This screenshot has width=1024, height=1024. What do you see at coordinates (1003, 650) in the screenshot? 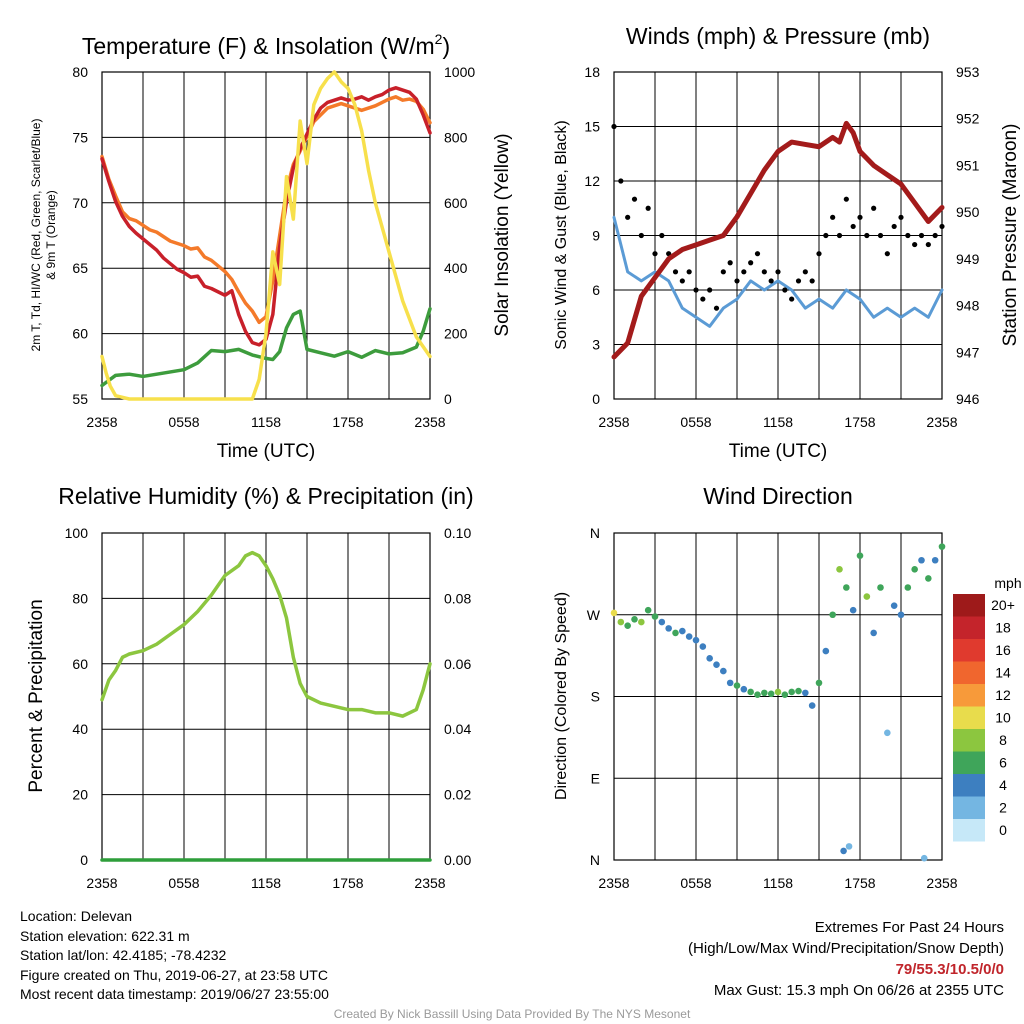
I see `legend-label: 16` at bounding box center [1003, 650].